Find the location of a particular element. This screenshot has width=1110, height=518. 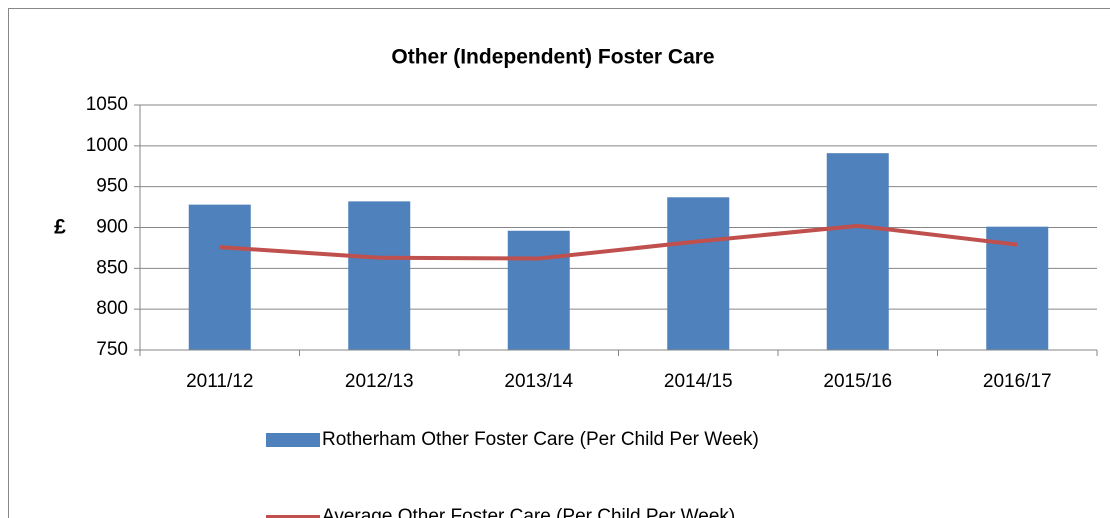

x-tick-label: 2013/14 is located at coordinates (538, 381).